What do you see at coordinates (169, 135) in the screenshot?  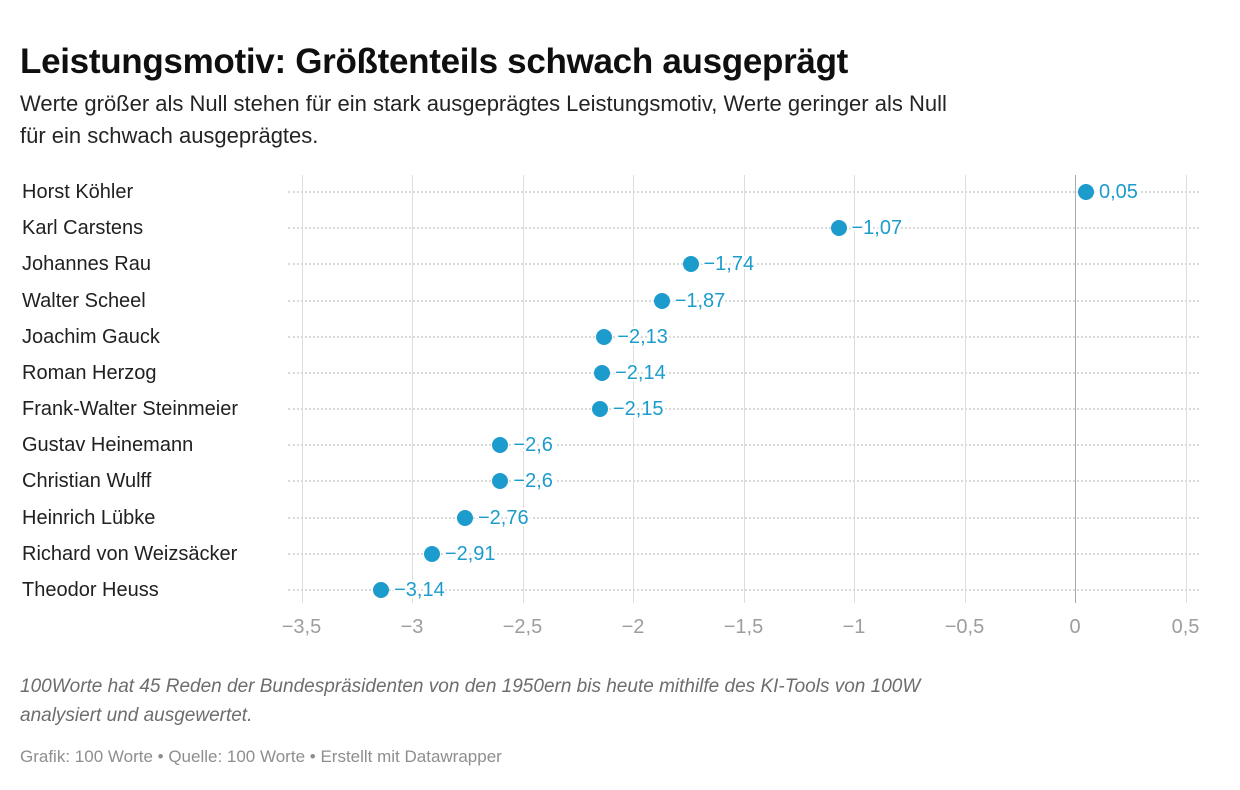 I see `chart-subtitle-line: für ein schwach ausgeprägtes.` at bounding box center [169, 135].